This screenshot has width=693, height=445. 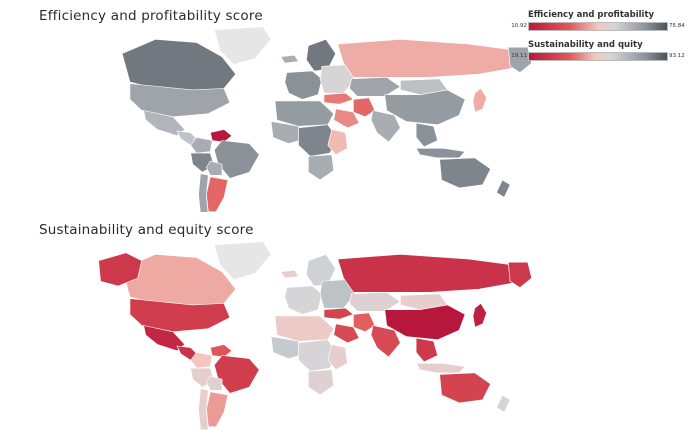 I want to click on color-scale-bar: 19.11 93.12, so click(x=598, y=56).